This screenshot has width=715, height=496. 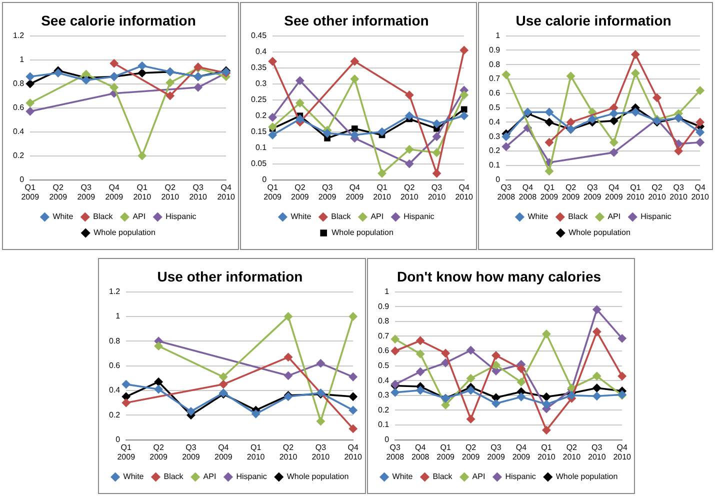 I want to click on y-tick-label: 0.25, so click(x=259, y=99).